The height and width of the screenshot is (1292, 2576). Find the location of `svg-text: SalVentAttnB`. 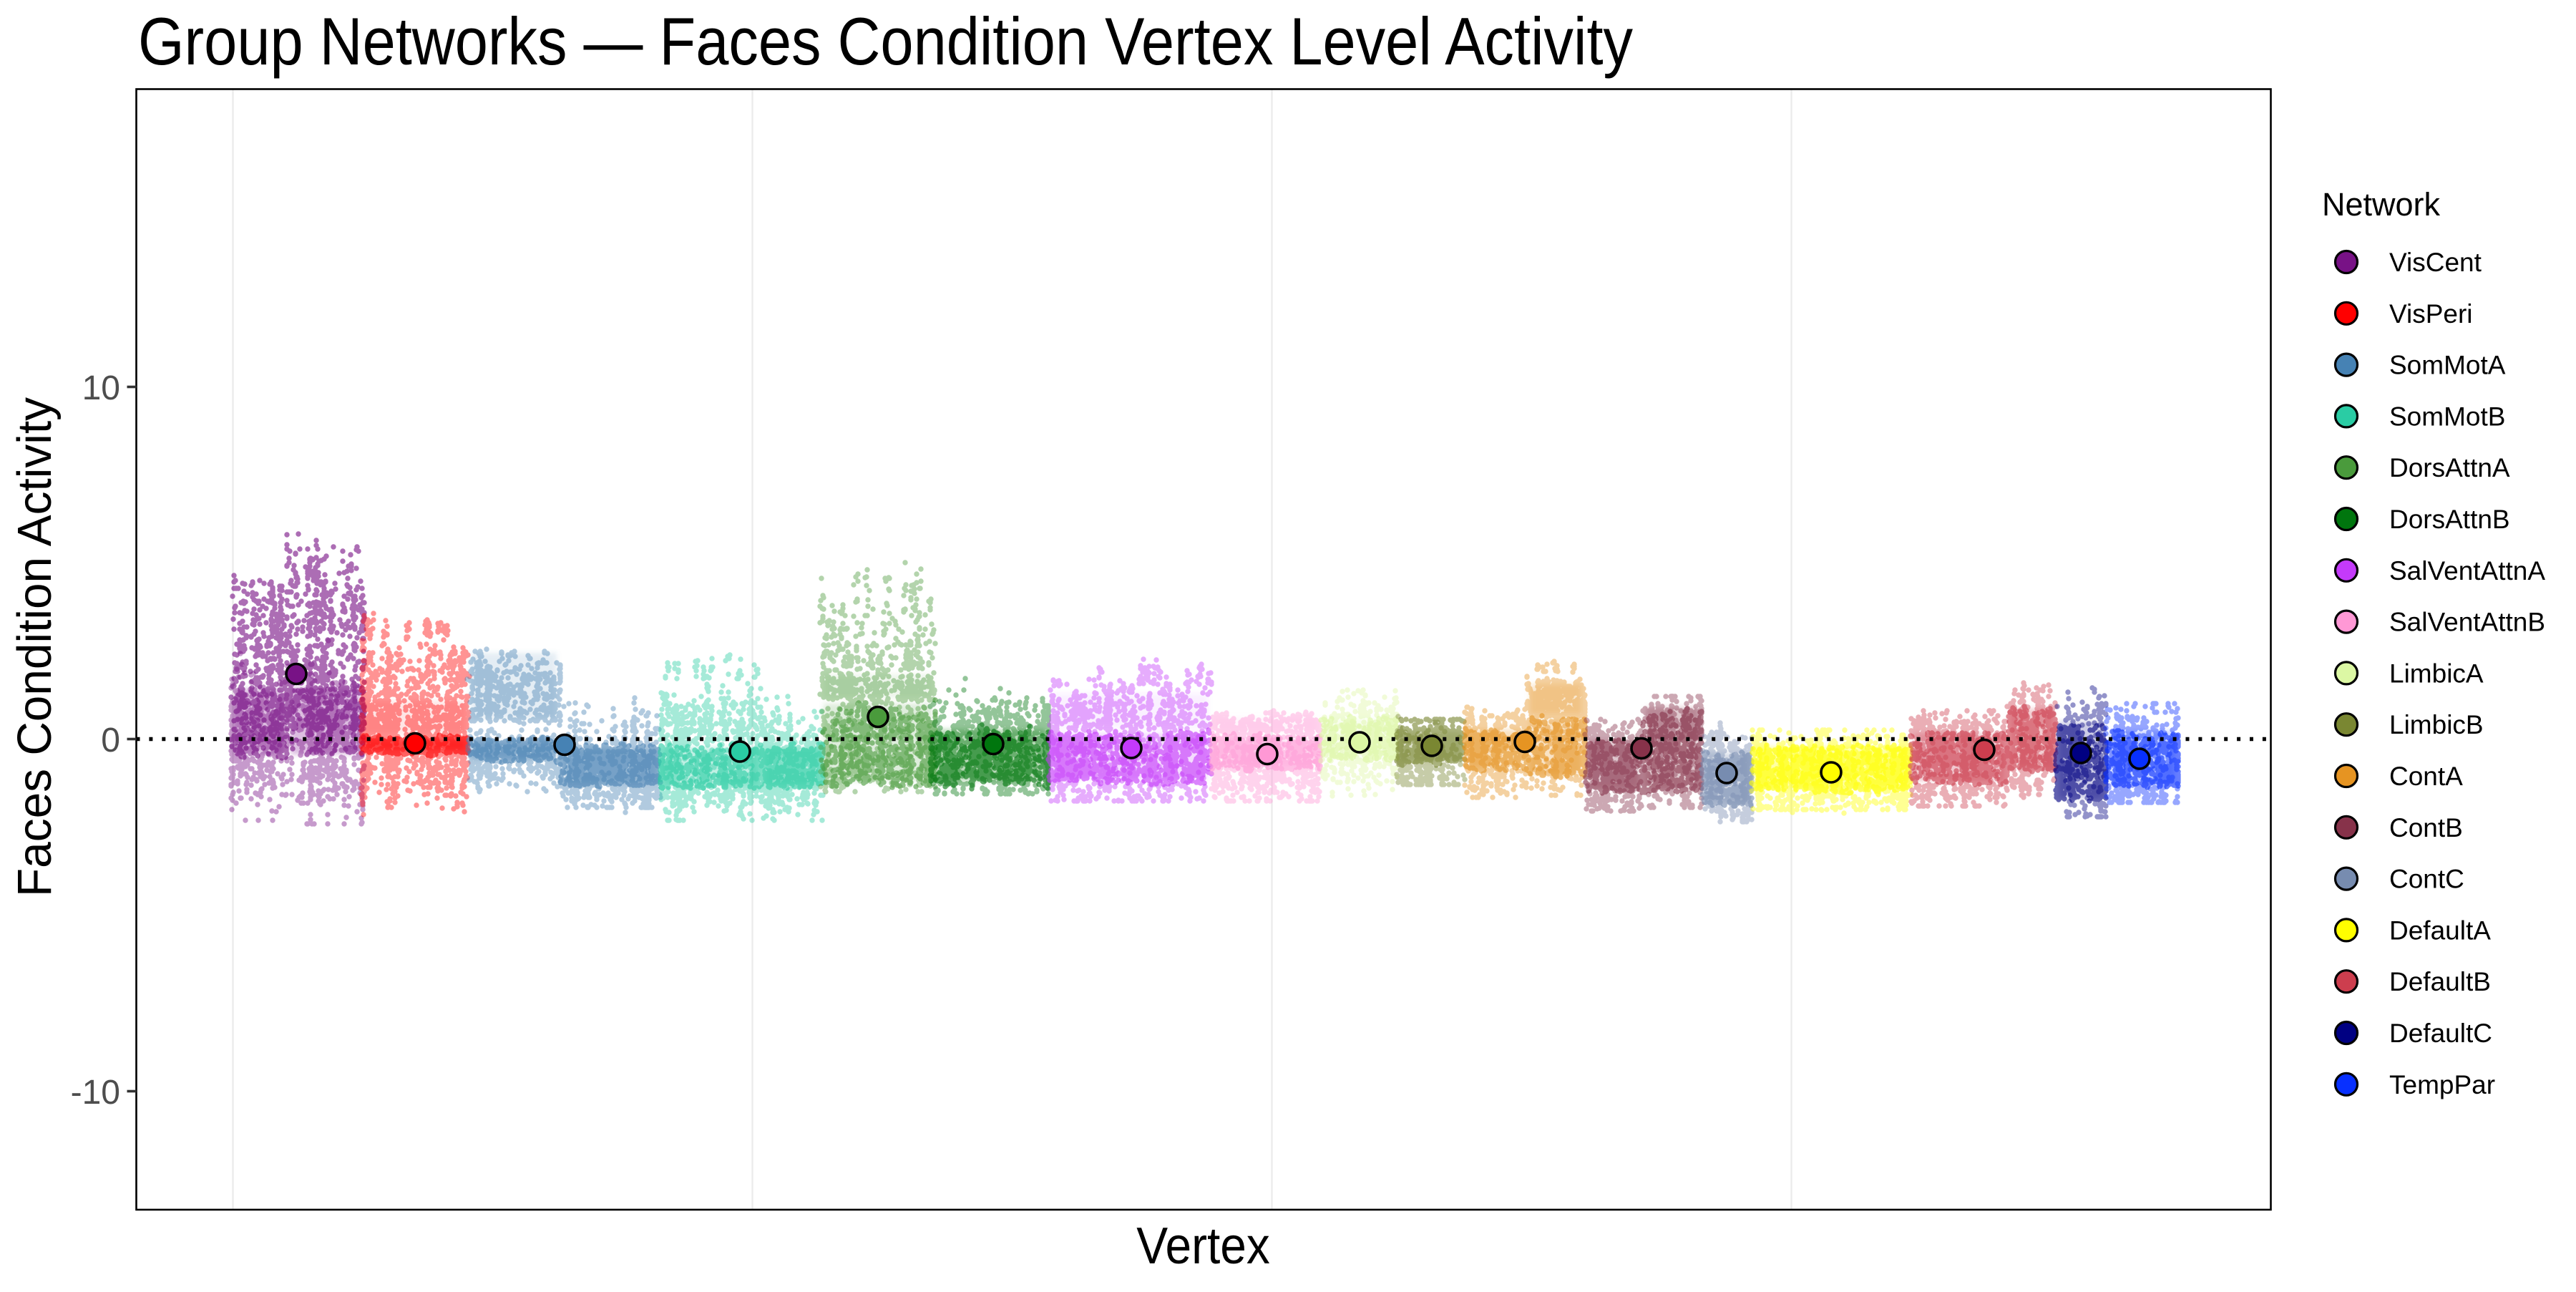

svg-text: SalVentAttnB is located at coordinates (2467, 622).